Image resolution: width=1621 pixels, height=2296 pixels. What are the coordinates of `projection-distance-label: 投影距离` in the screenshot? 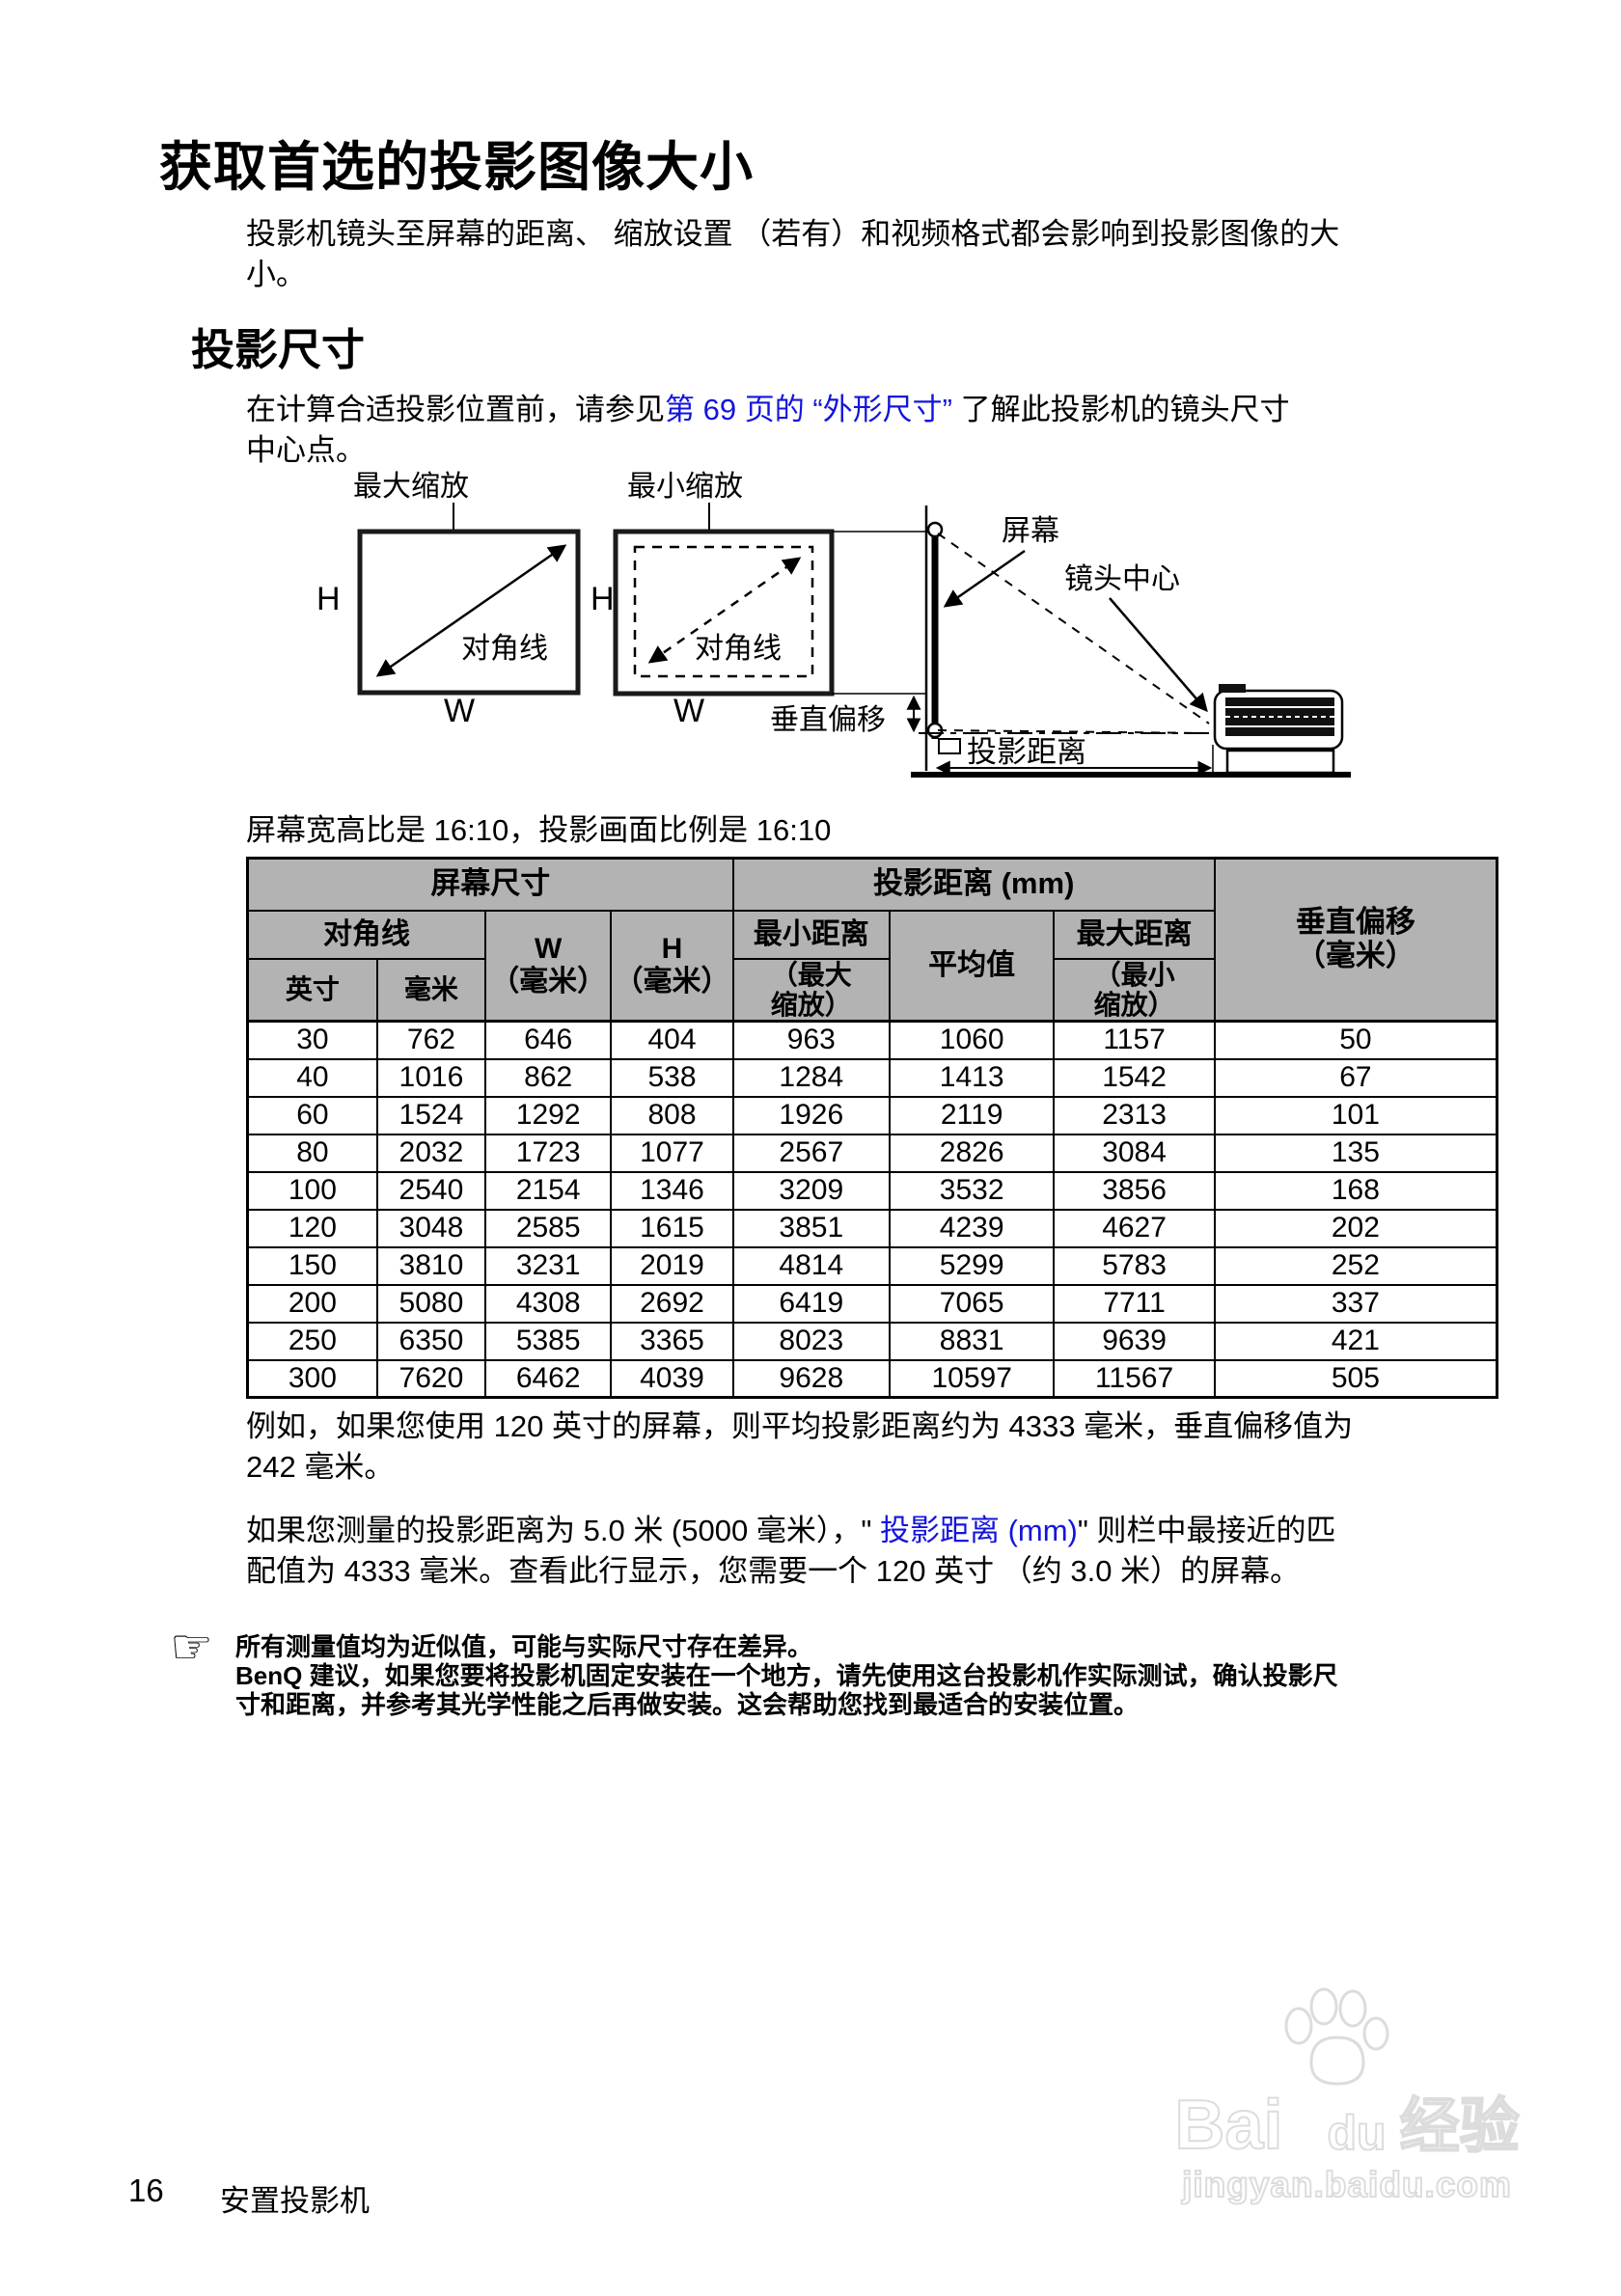 It's located at (1026, 752).